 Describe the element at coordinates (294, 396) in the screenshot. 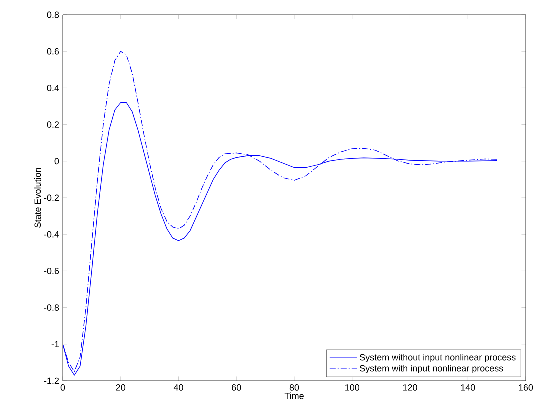

I see `x-axis-title: Time` at that location.